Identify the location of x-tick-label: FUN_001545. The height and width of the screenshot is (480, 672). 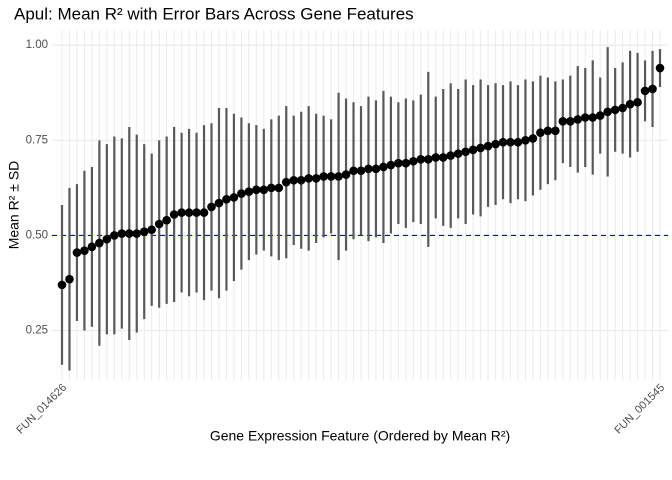
(639, 409).